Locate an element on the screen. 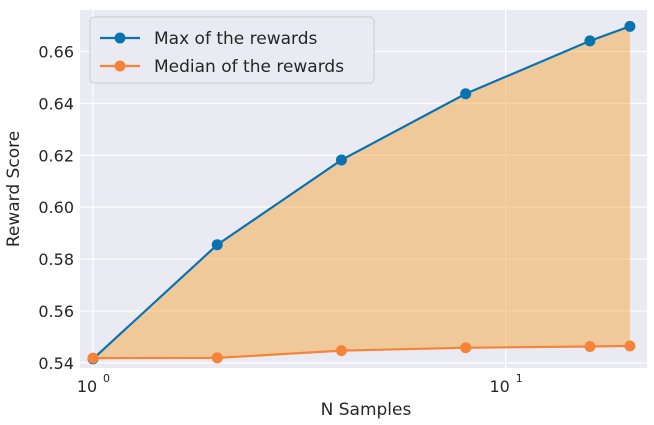 This screenshot has height=425, width=654. y-tick-label: 0.56 is located at coordinates (56, 311).